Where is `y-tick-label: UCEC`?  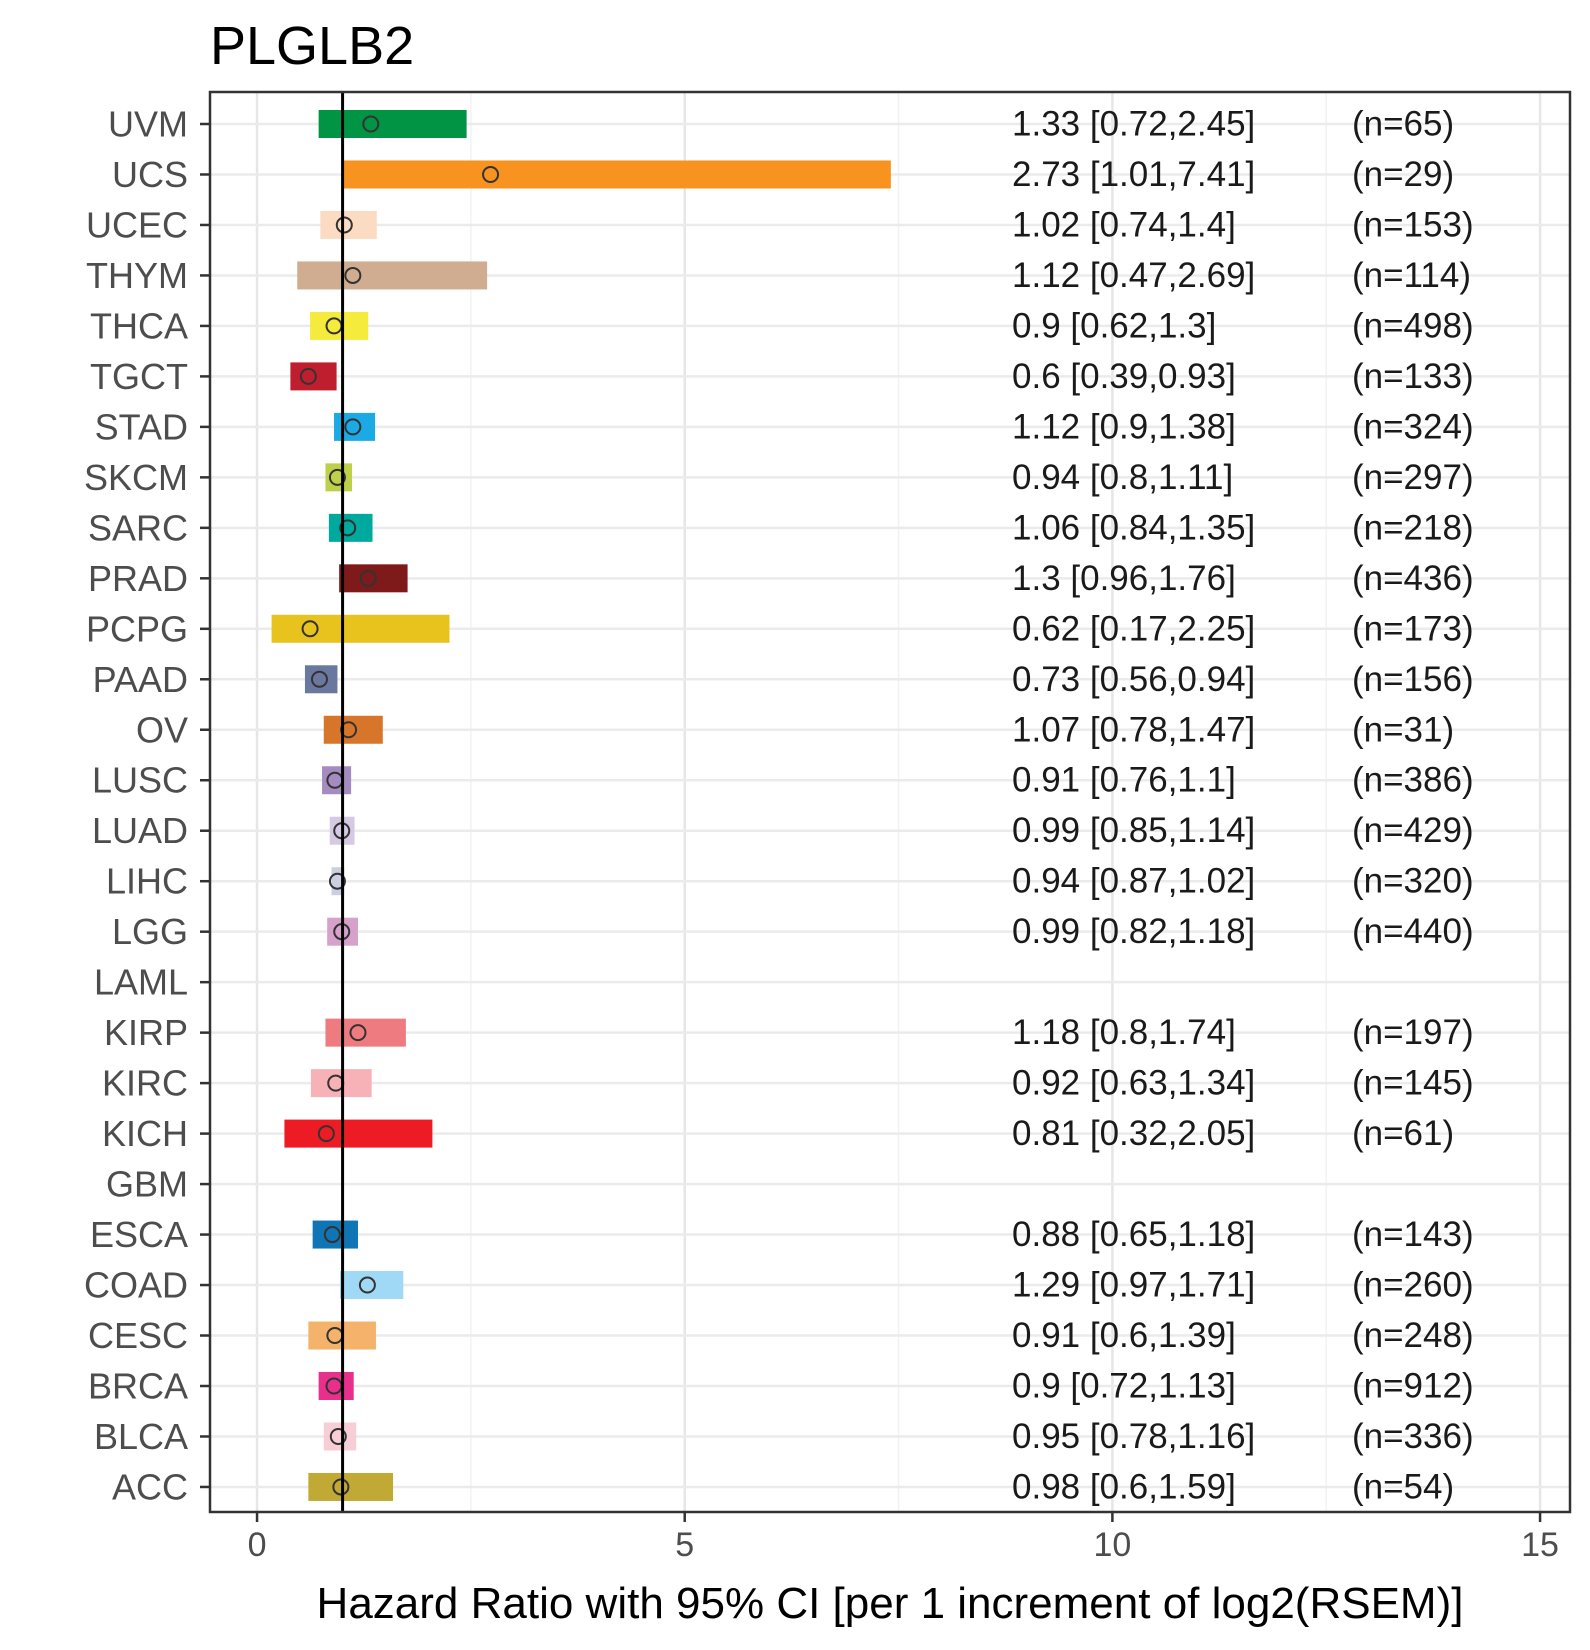 y-tick-label: UCEC is located at coordinates (137, 224).